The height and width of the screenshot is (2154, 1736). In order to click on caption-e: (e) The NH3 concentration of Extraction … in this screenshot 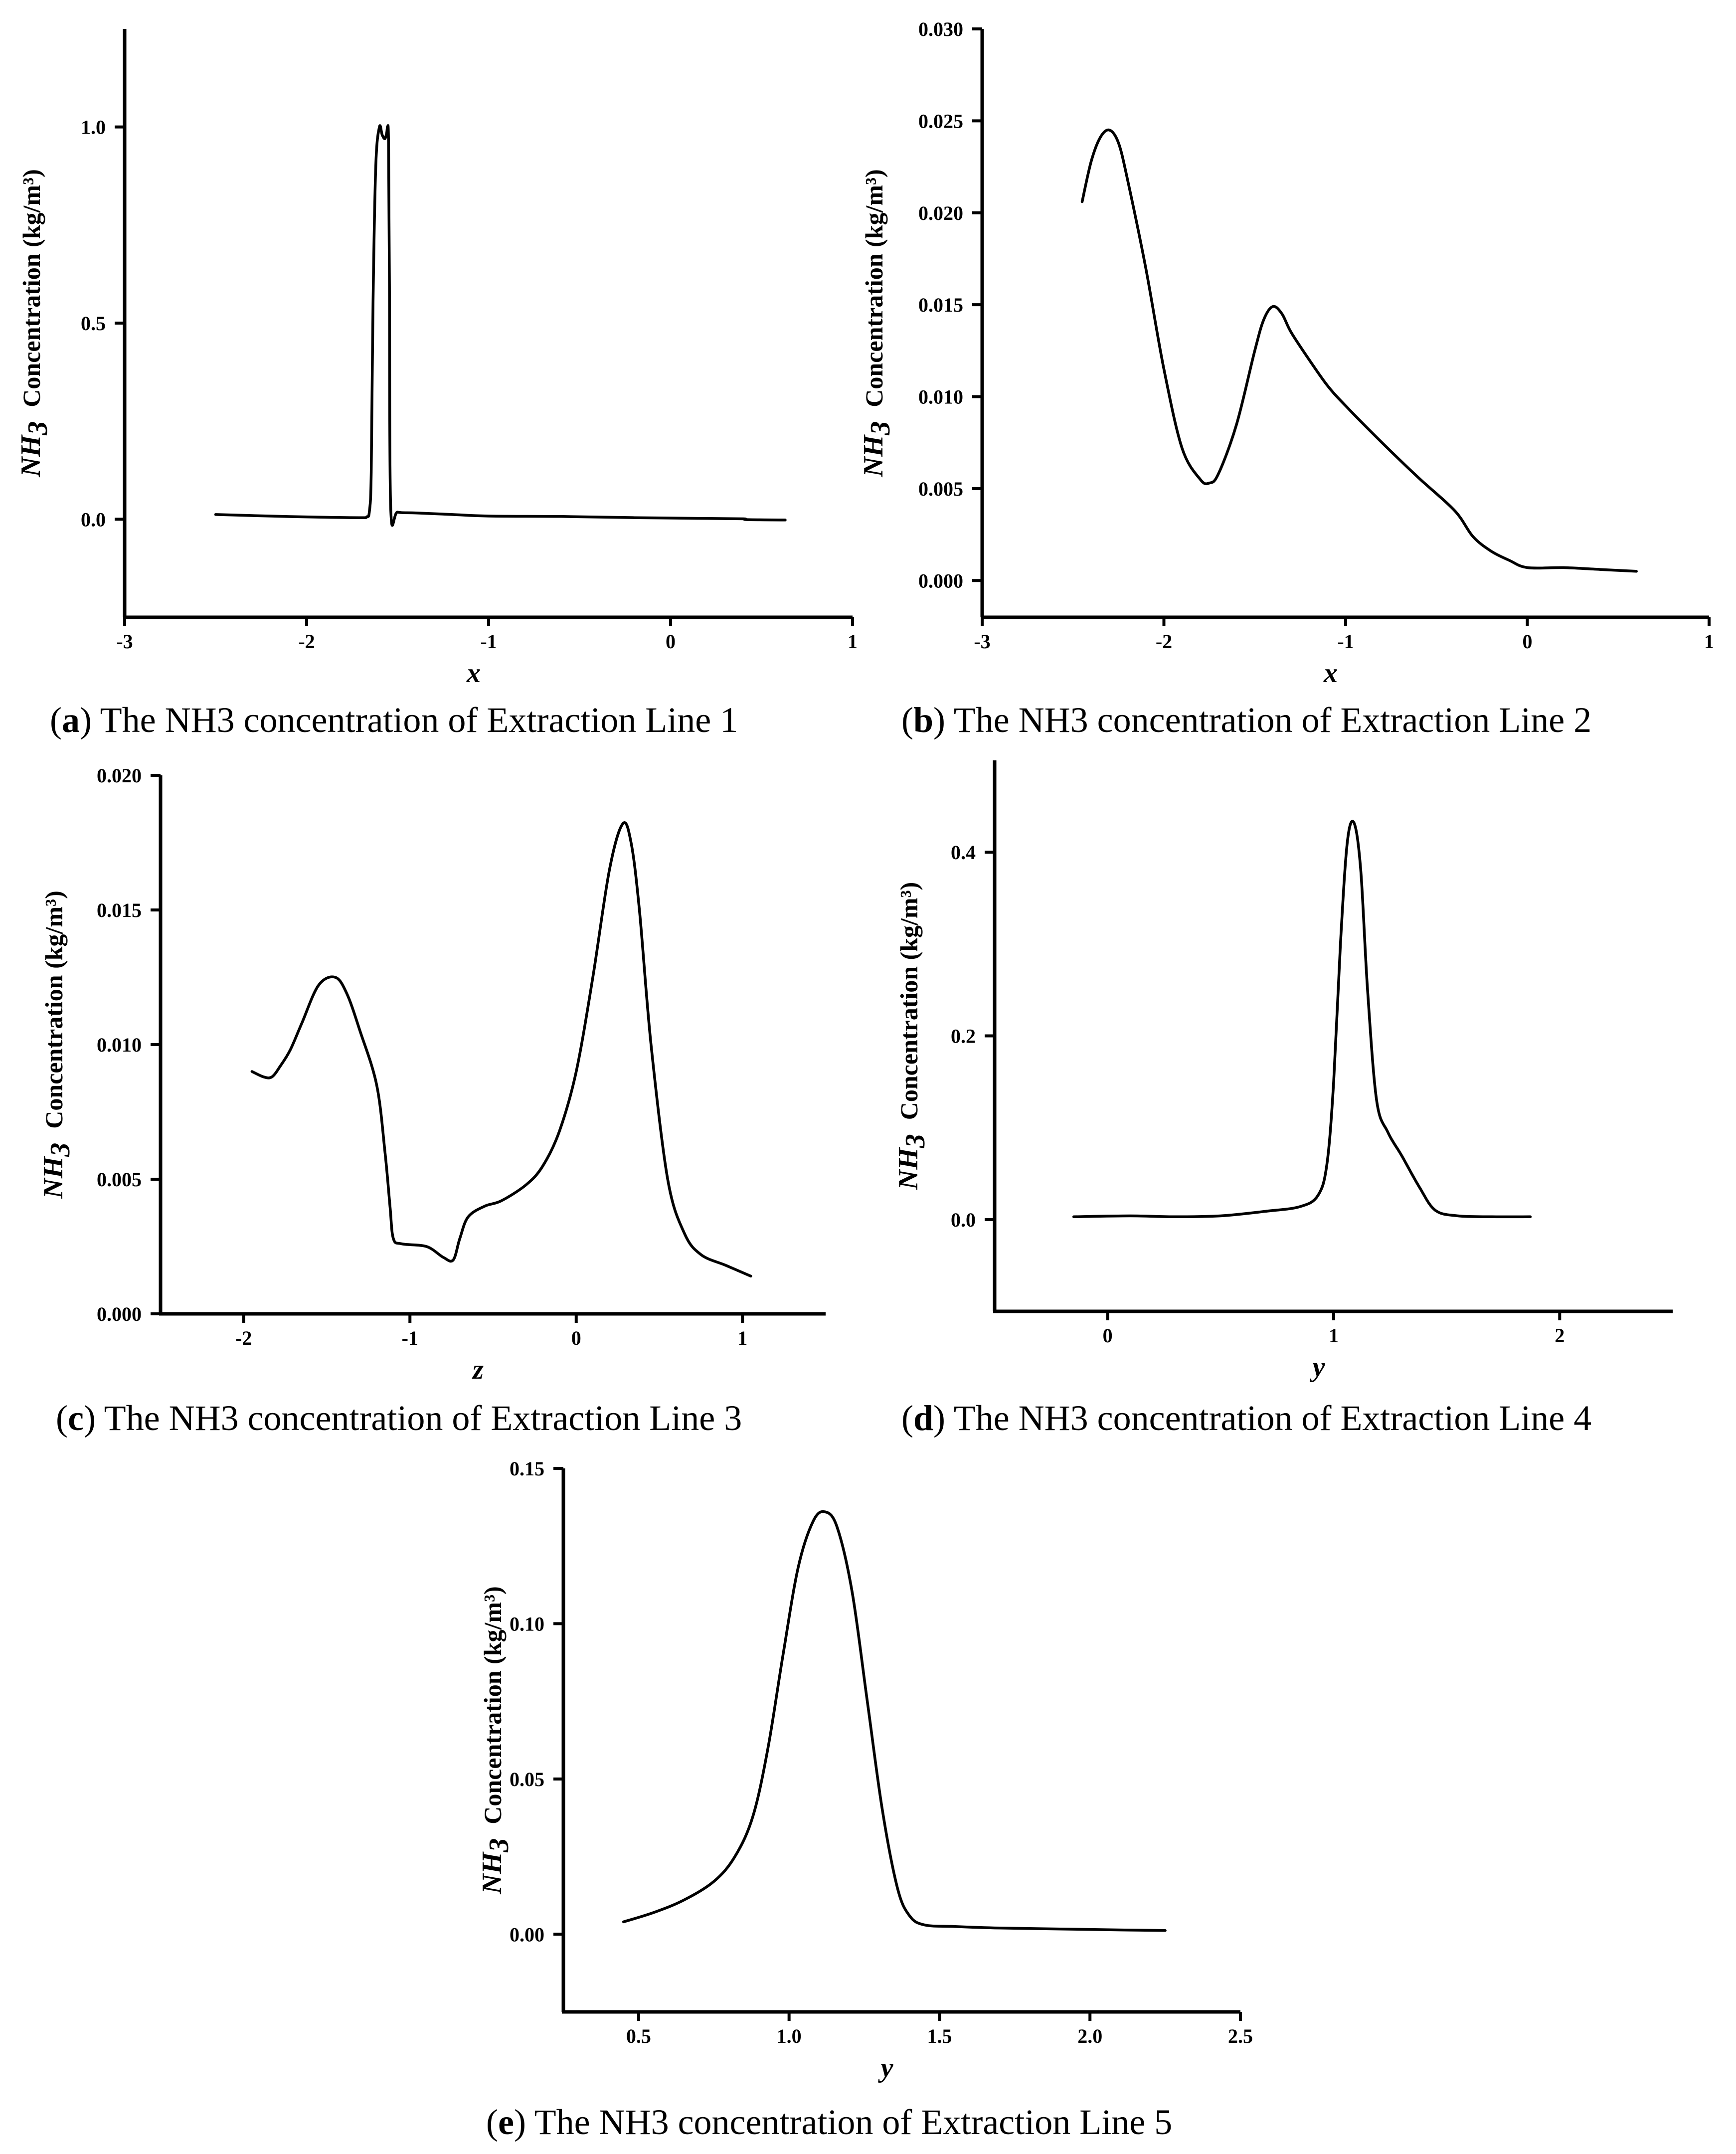, I will do `click(829, 2122)`.